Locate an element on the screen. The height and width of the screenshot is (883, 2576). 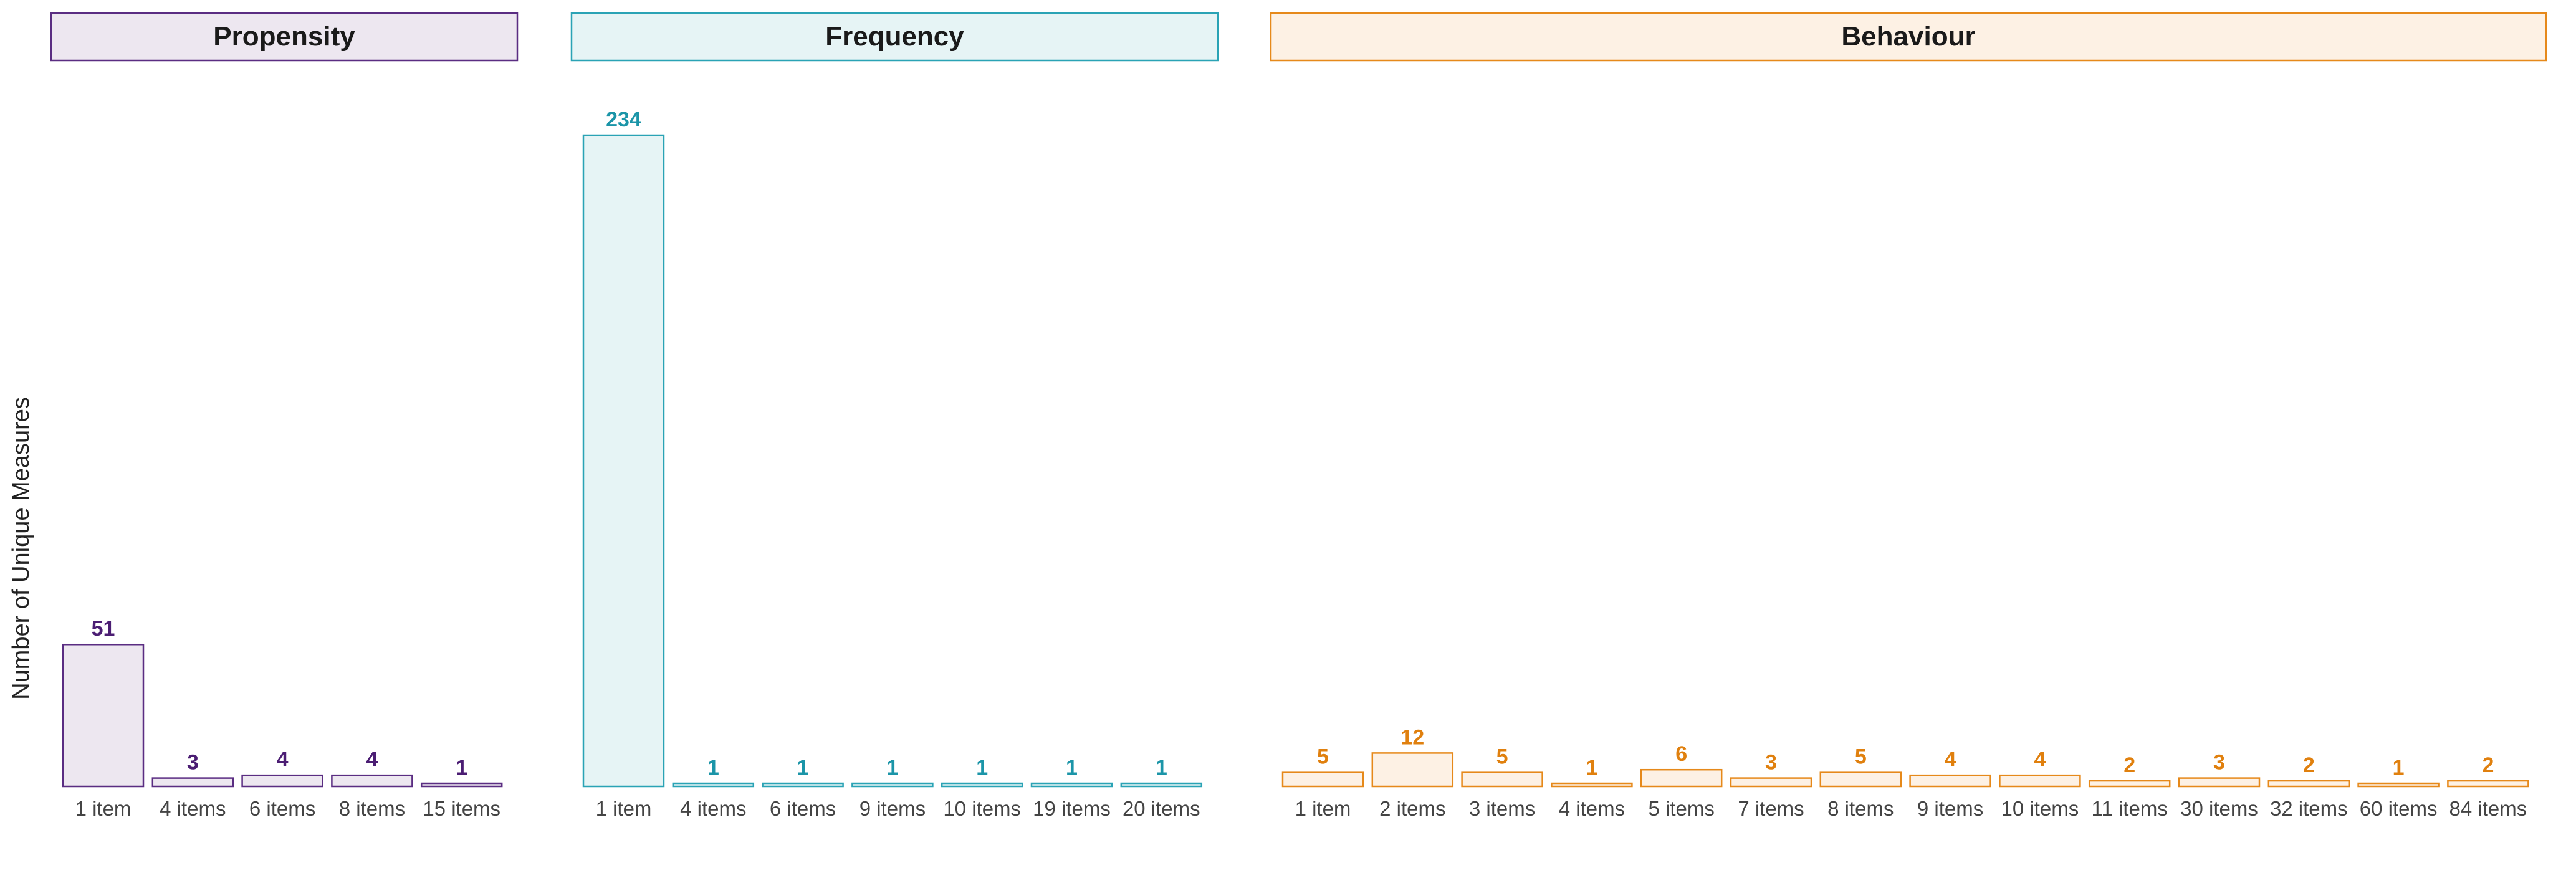
behaviour-category-label: 2 items is located at coordinates (1412, 808).